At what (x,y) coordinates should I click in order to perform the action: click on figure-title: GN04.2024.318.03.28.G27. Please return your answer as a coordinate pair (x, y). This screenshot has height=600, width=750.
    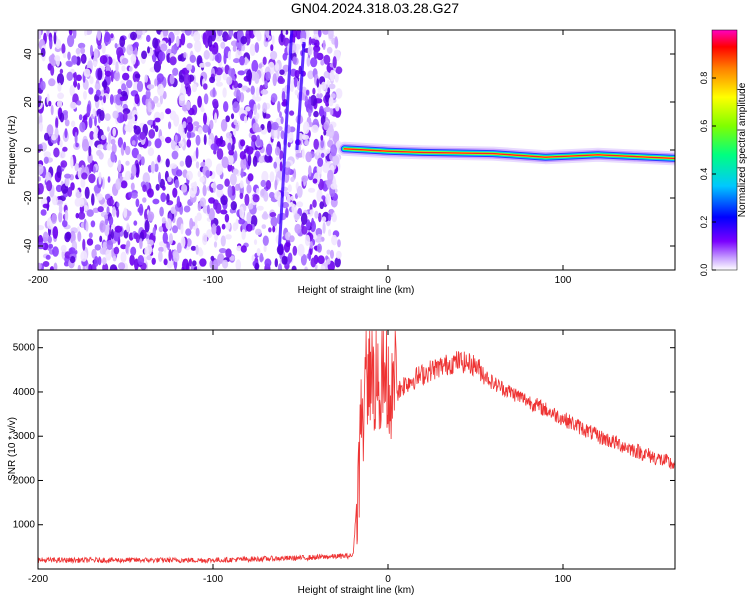
    Looking at the image, I should click on (375, 8).